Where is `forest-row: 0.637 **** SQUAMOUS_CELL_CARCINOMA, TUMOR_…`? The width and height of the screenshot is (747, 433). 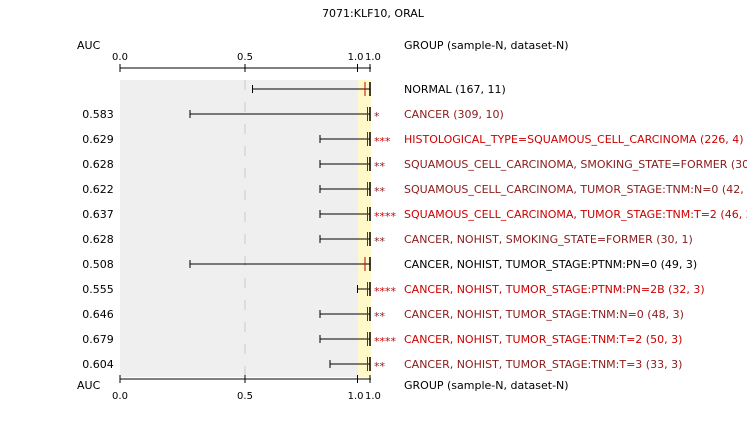 forest-row: 0.637 **** SQUAMOUS_CELL_CARCINOMA, TUMOR_… is located at coordinates (414, 215).